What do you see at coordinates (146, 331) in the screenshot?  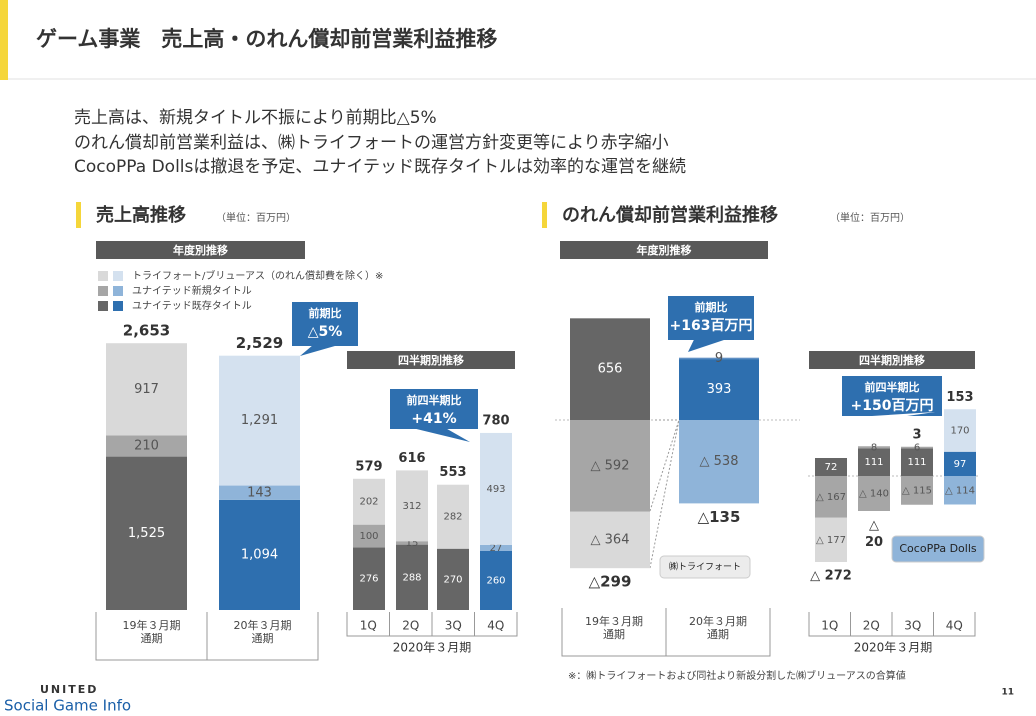 I see `total-label: 2,653` at bounding box center [146, 331].